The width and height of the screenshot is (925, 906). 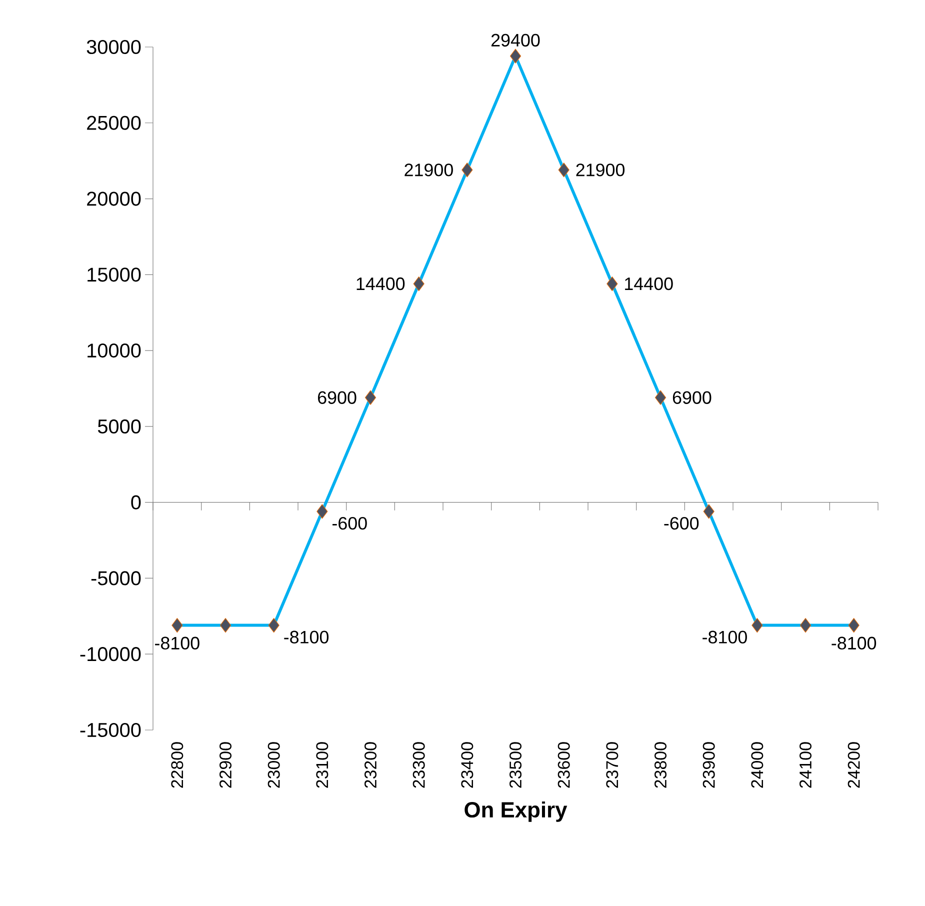 What do you see at coordinates (757, 765) in the screenshot?
I see `x-tick-label: 24000` at bounding box center [757, 765].